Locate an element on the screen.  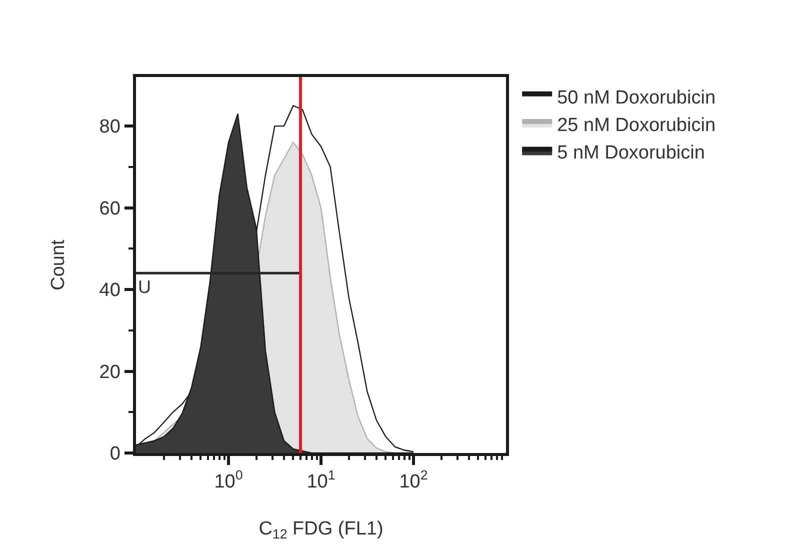
legend-label: 50 nM Doxorubicin is located at coordinates (636, 97).